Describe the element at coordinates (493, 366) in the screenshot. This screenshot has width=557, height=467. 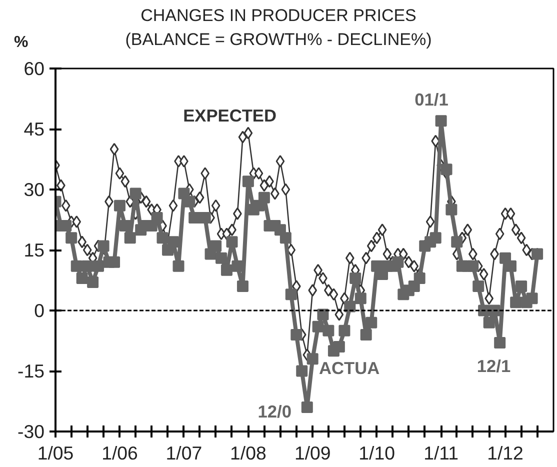
I see `annotation: 12/1` at that location.